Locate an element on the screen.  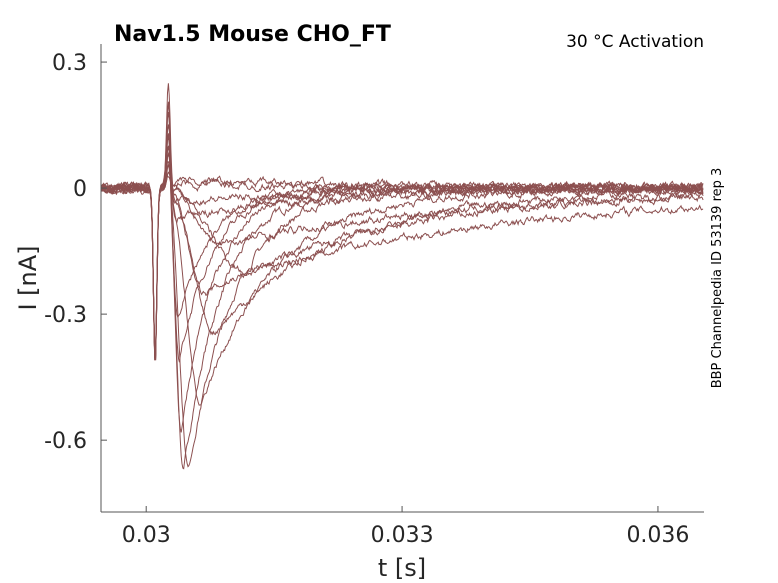
x-tick-label: 0.03 is located at coordinates (146, 535).